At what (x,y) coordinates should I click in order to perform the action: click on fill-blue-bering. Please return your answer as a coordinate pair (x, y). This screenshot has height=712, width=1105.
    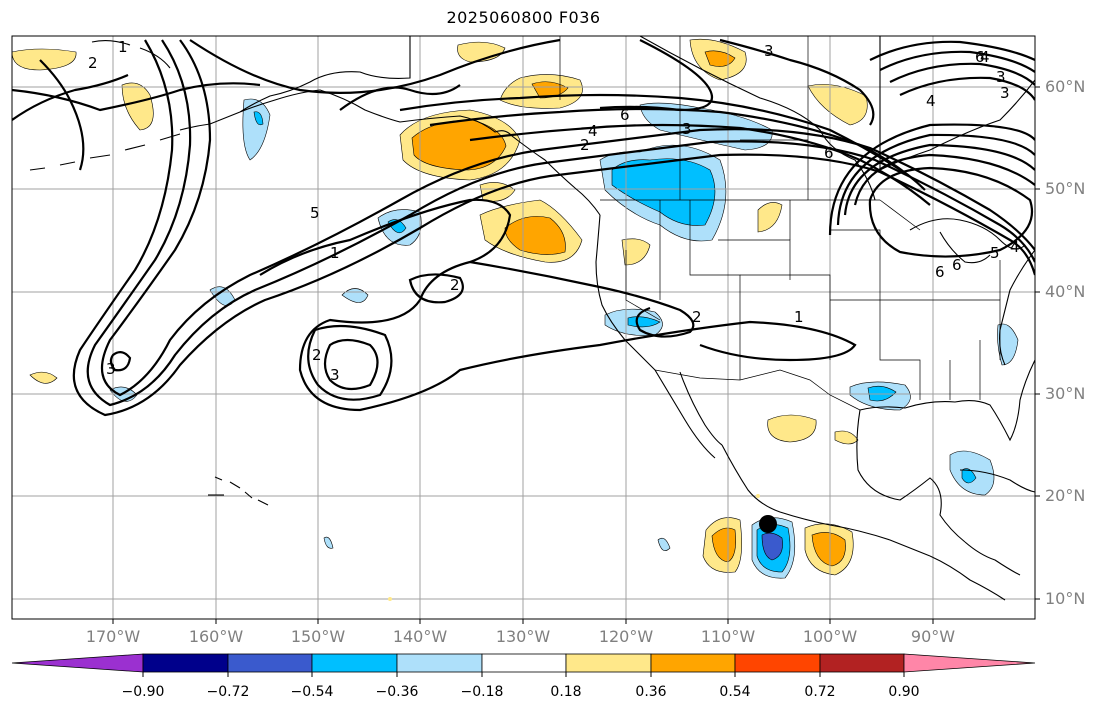
    Looking at the image, I should click on (258, 118).